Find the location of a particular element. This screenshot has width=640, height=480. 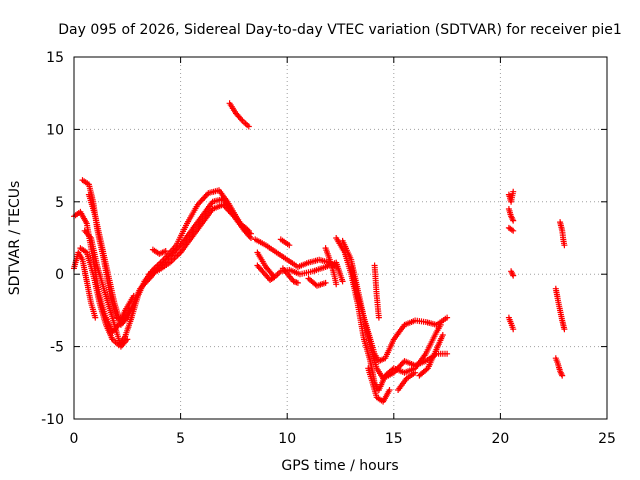

series-track-ae is located at coordinates (559, 367).